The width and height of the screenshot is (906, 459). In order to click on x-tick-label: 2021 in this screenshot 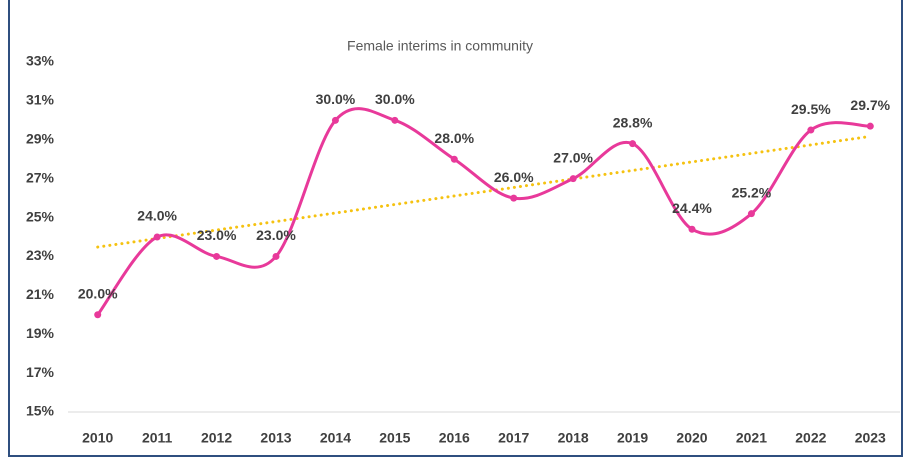, I will do `click(751, 438)`.